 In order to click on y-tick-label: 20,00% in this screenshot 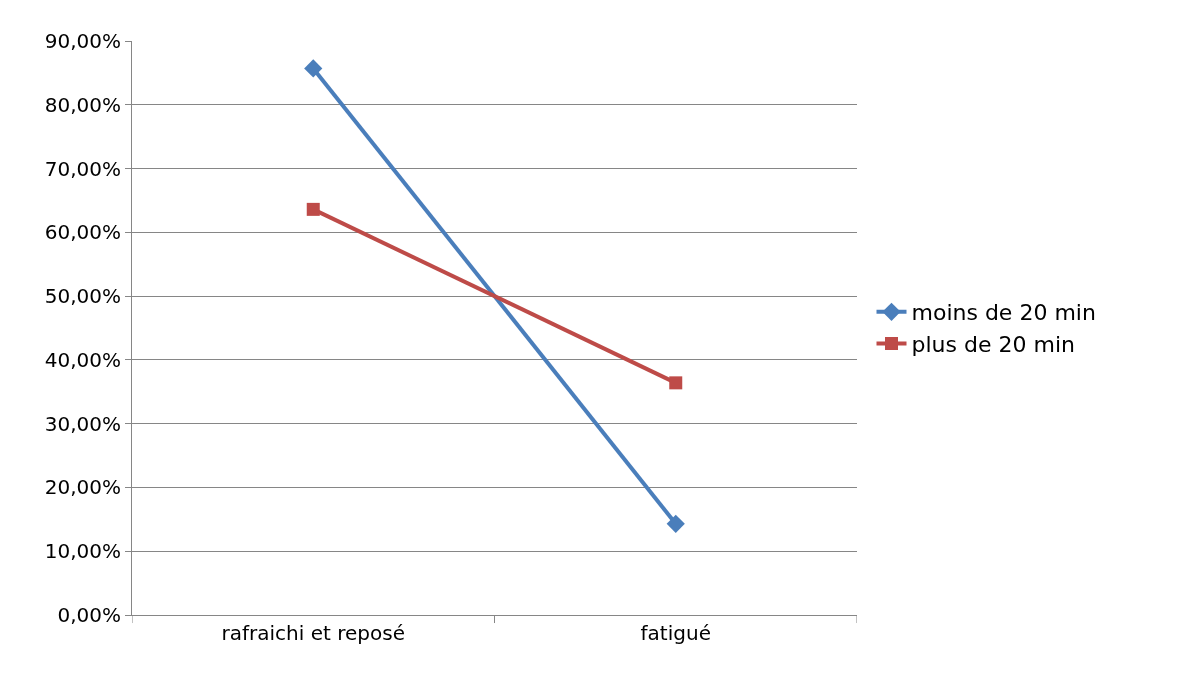, I will do `click(82, 487)`.